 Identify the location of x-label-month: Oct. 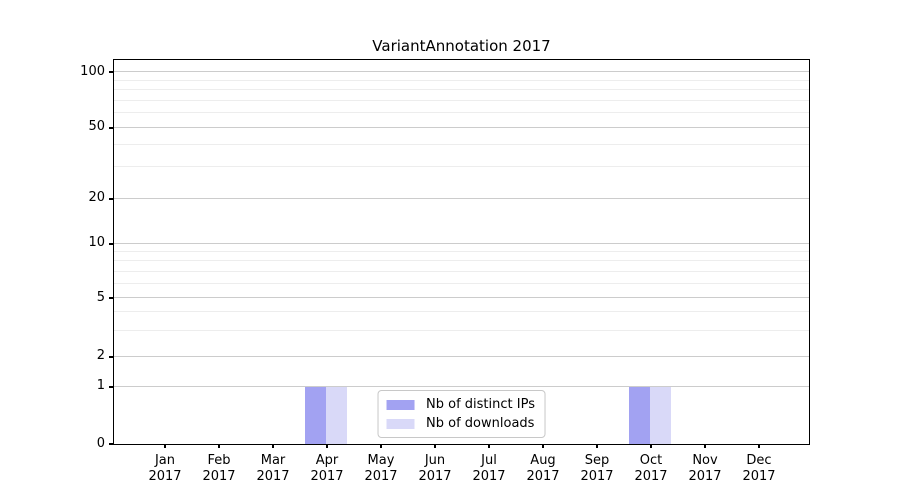
(651, 460).